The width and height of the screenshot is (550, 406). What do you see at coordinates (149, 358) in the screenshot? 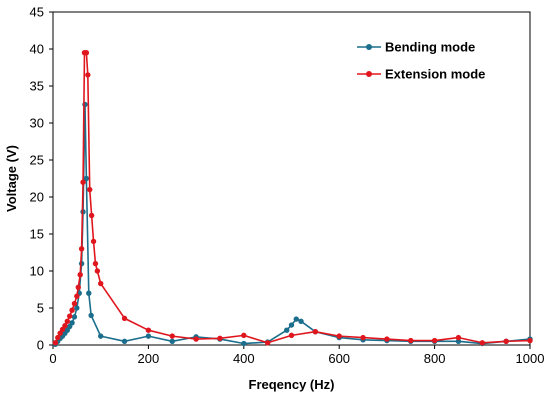
I see `x-tick-label: 200` at bounding box center [149, 358].